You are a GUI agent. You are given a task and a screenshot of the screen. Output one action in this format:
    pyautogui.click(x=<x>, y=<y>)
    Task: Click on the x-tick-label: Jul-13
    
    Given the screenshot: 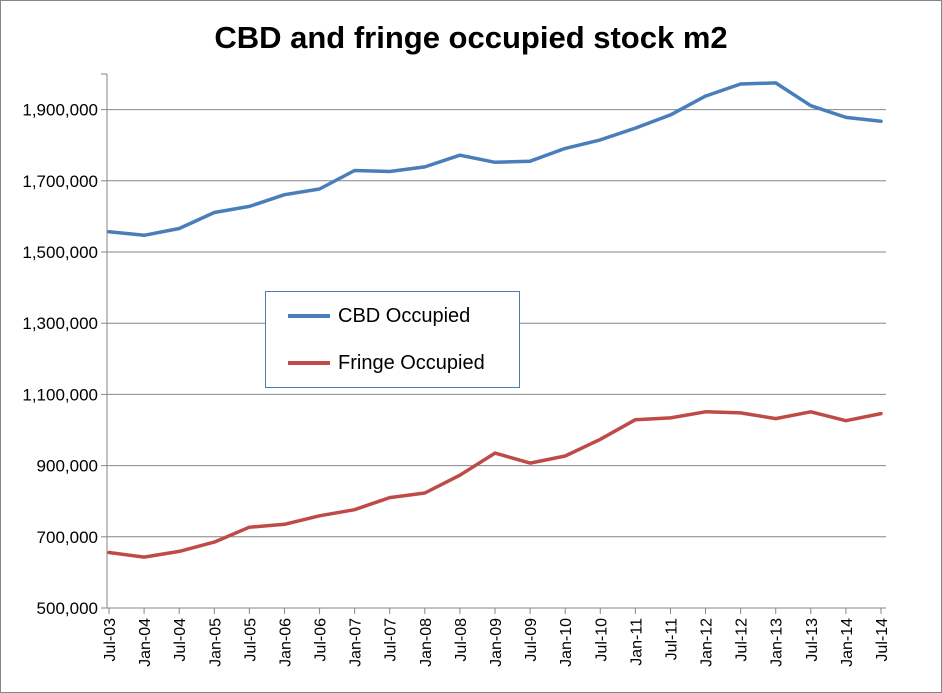 What is the action you would take?
    pyautogui.click(x=812, y=640)
    